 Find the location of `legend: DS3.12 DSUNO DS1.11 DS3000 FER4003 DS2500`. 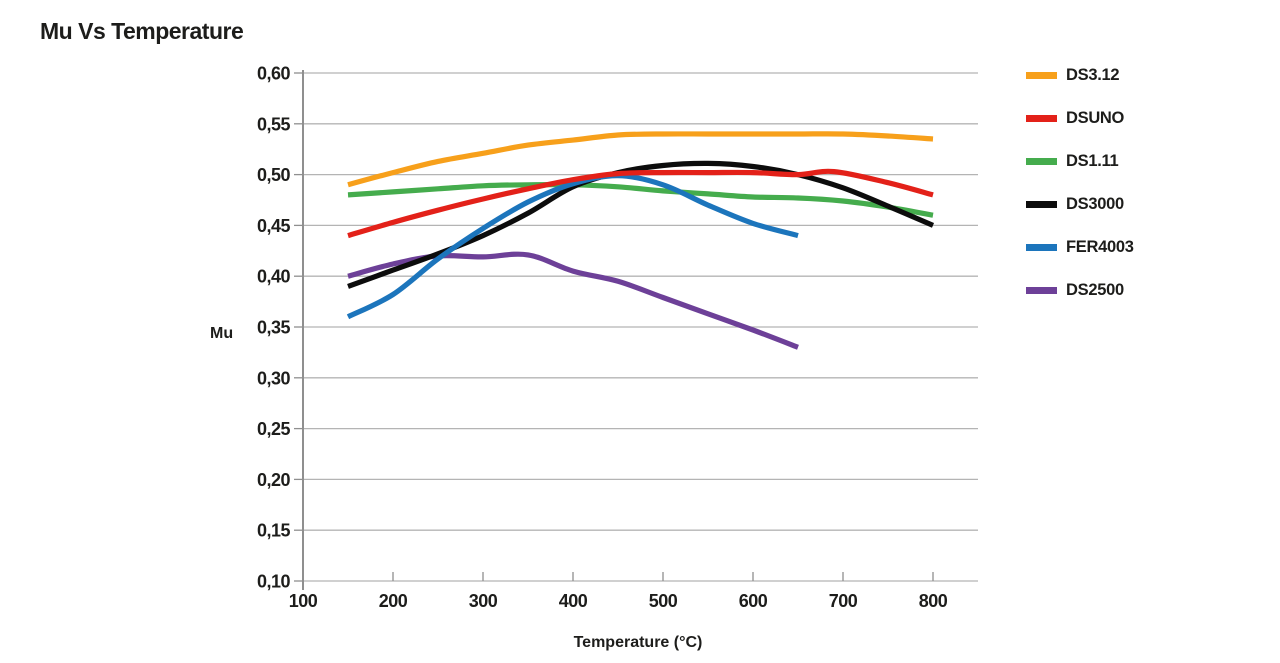

legend: DS3.12 DSUNO DS1.11 DS3000 FER4003 DS2500 is located at coordinates (1080, 183).